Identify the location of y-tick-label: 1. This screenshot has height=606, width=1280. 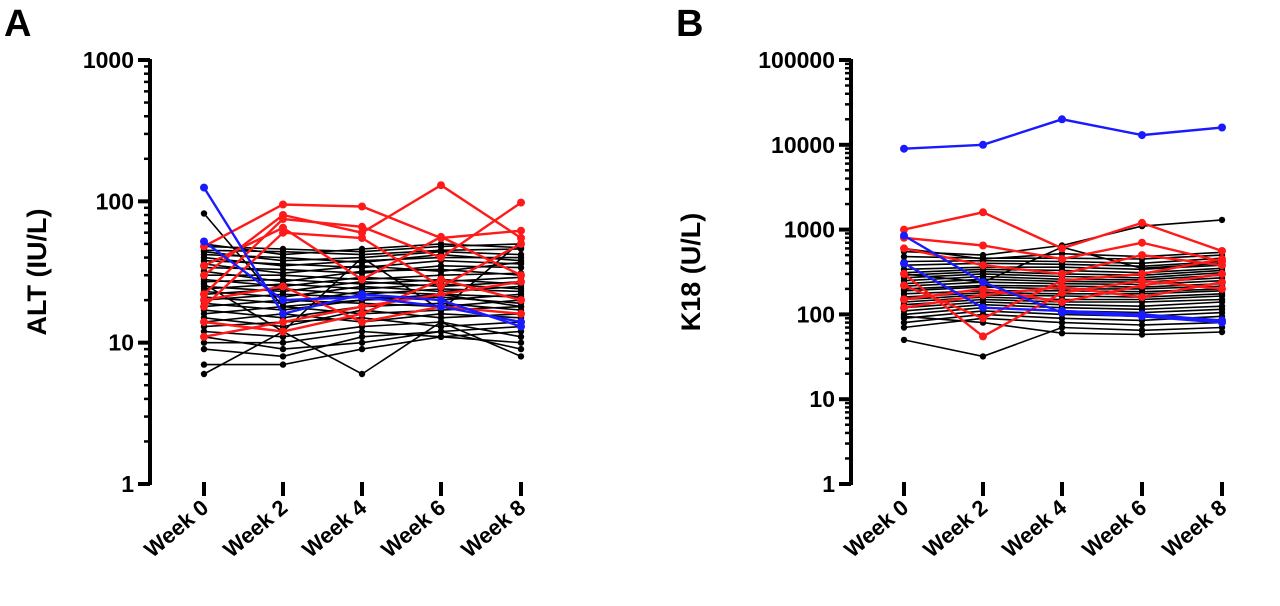
(828, 484).